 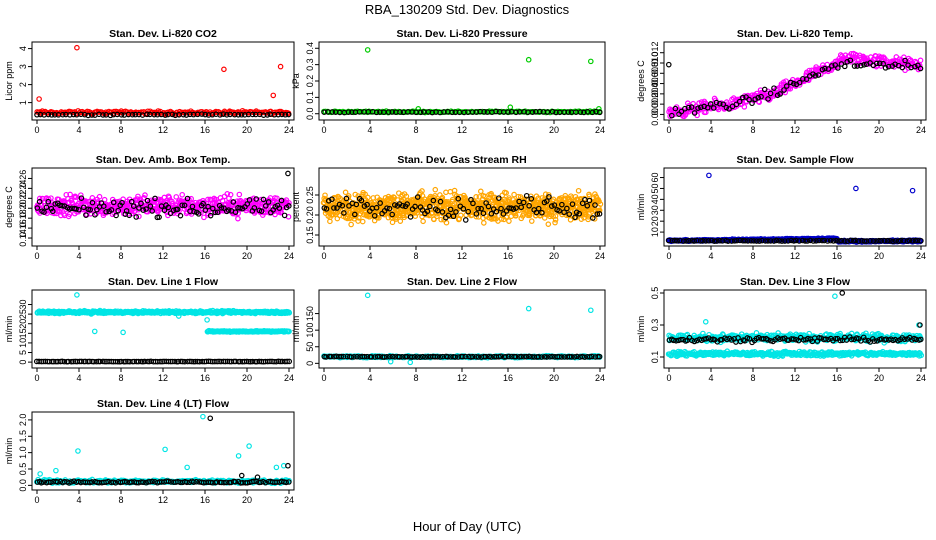 What do you see at coordinates (310, 215) in the screenshot?
I see `y-tick-label: 0.20` at bounding box center [310, 215].